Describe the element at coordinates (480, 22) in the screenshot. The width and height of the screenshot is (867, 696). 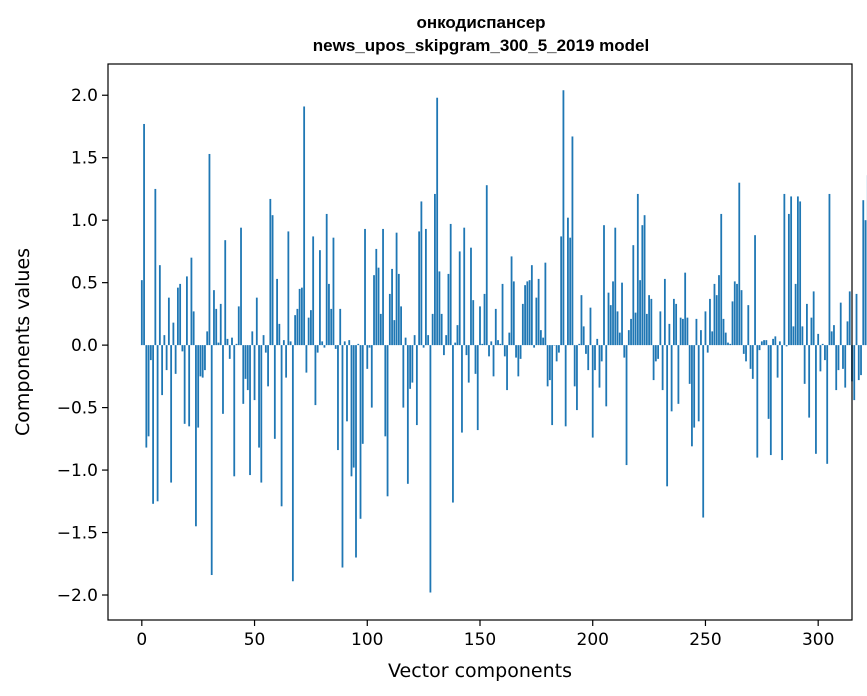
I see `chart-title: онкодиспансер` at that location.